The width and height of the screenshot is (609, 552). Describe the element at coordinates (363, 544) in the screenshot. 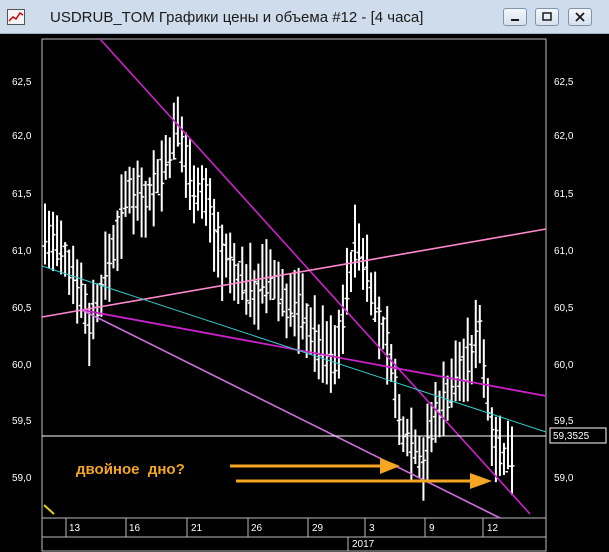

I see `year-label: 2017` at that location.